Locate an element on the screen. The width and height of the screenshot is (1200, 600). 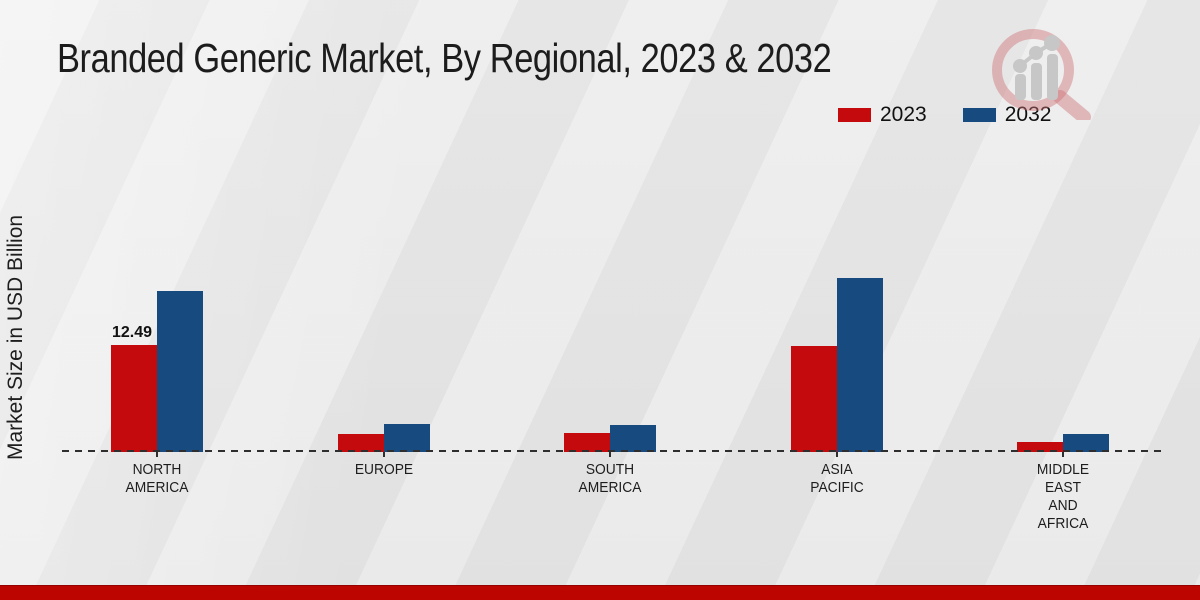
axis-tick-asia-pacific is located at coordinates (836, 454).